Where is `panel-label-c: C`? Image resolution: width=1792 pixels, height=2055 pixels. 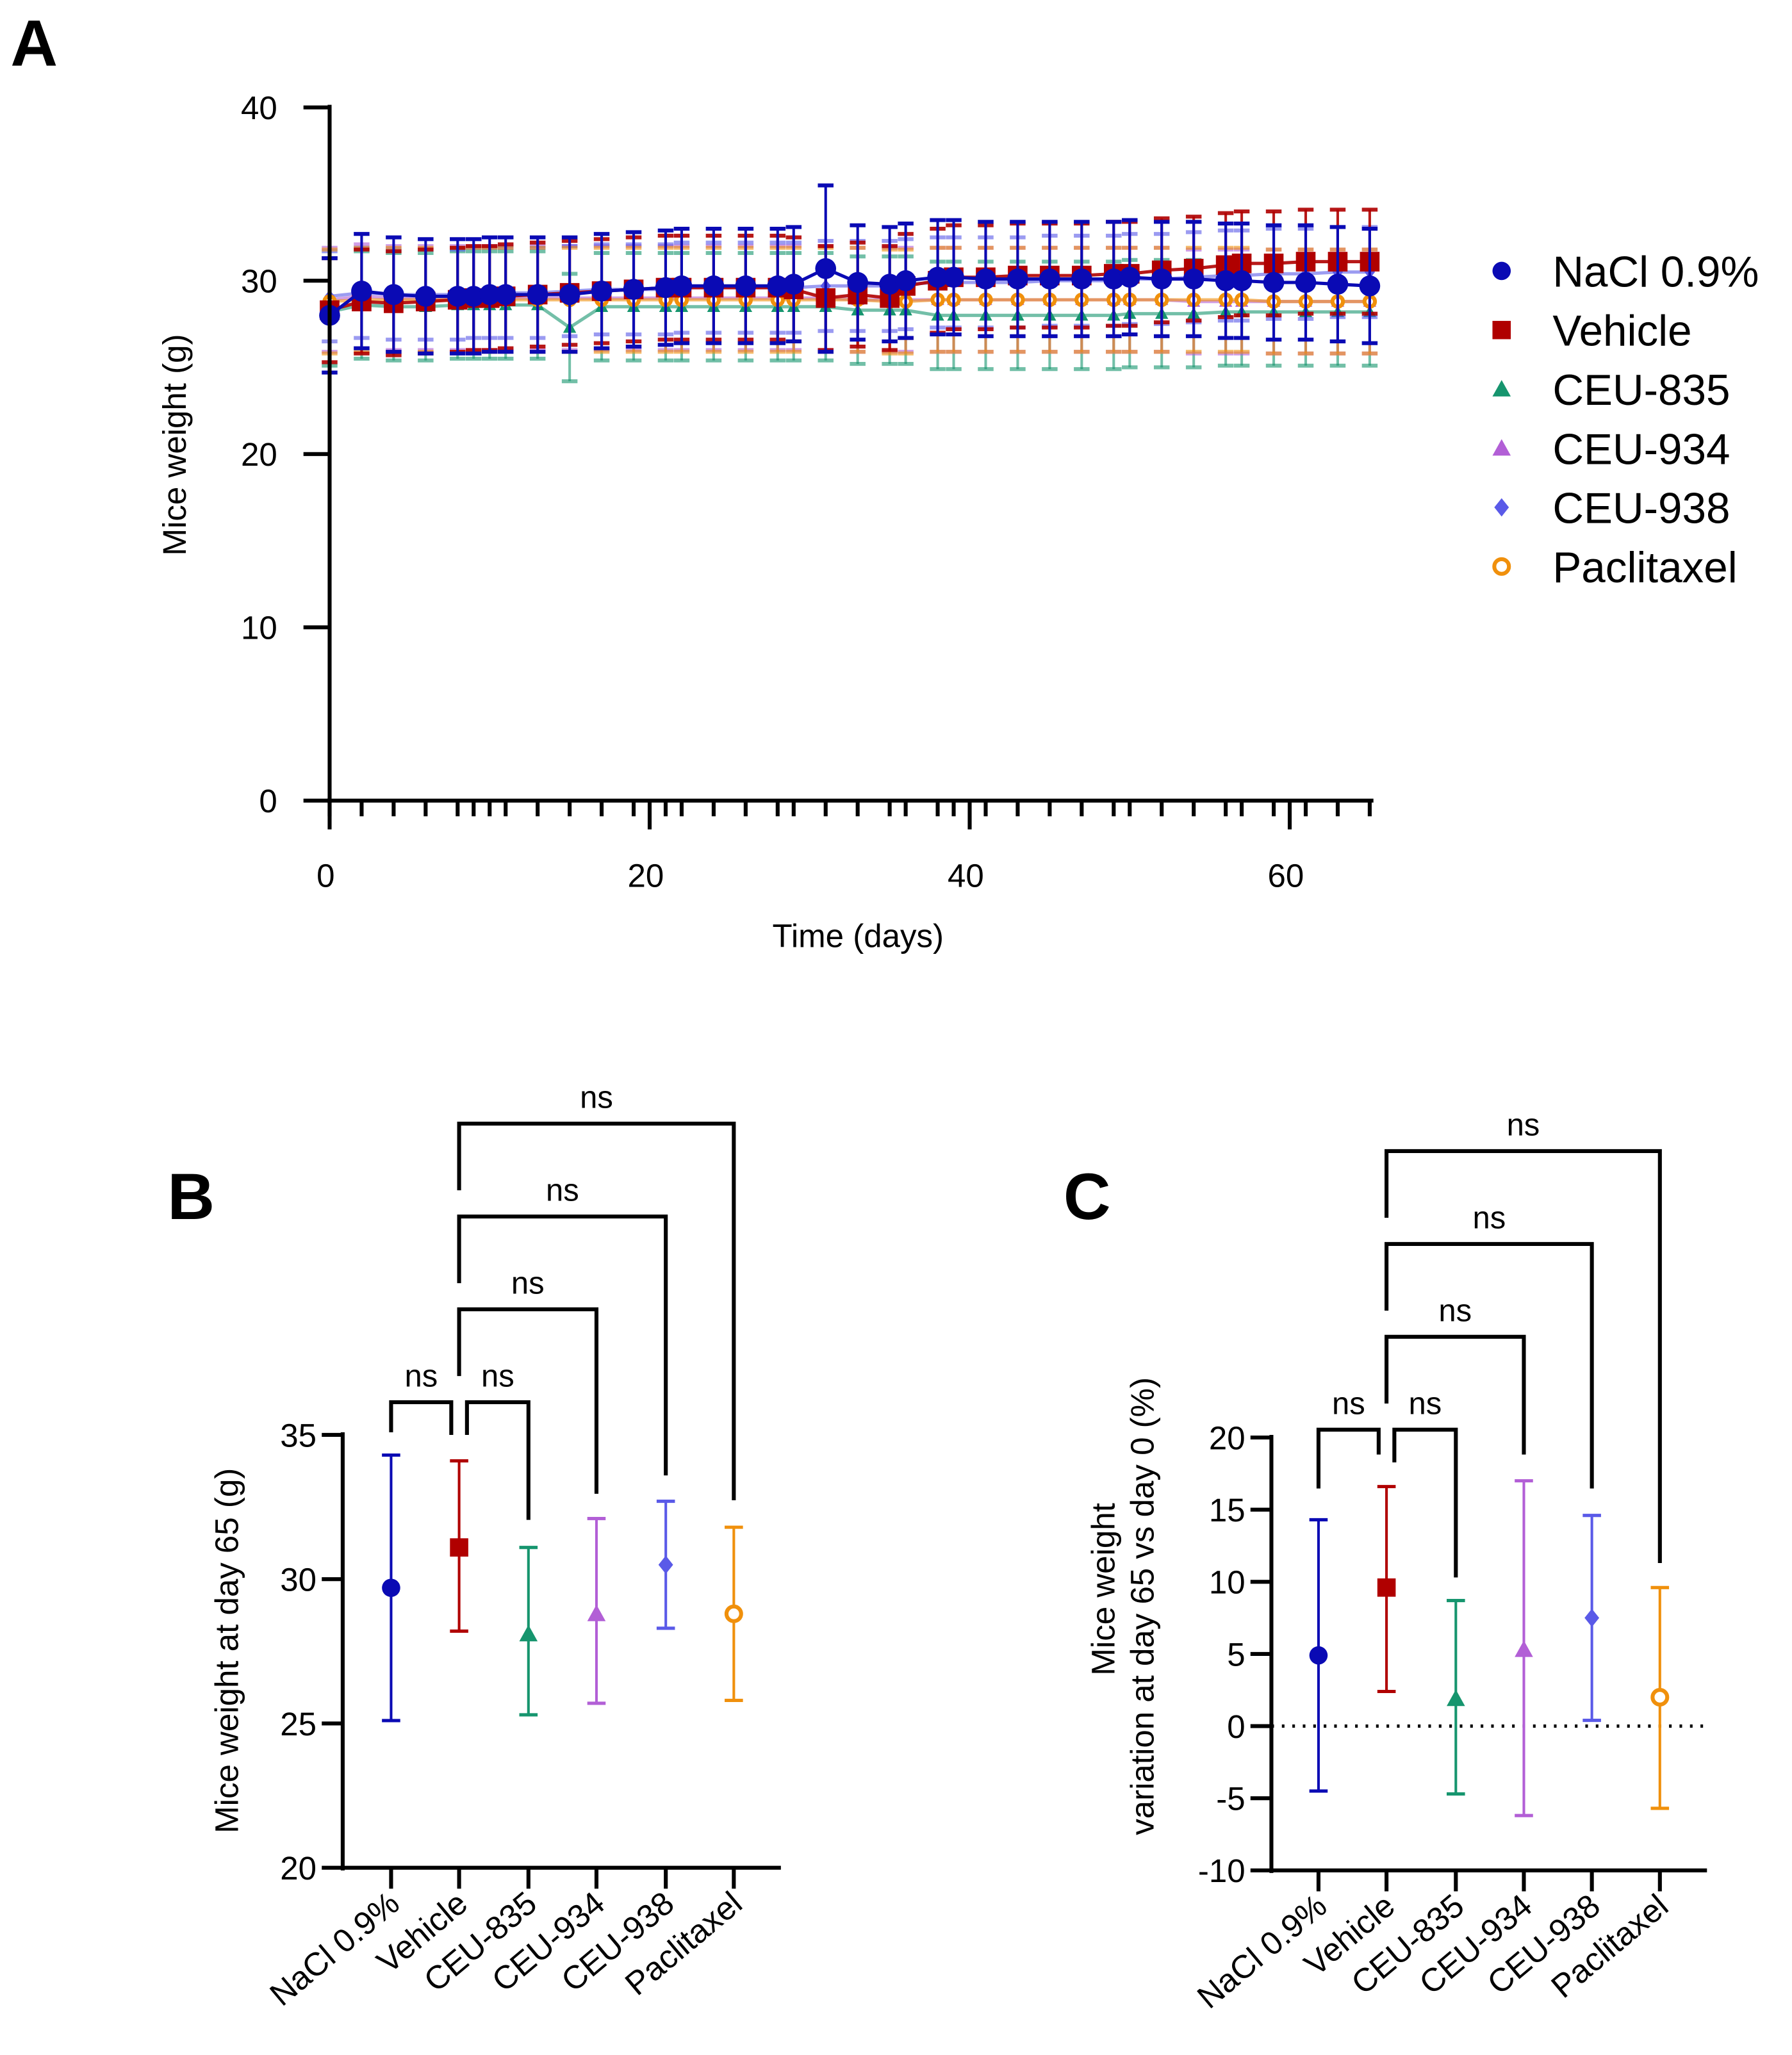 panel-label-c: C is located at coordinates (1087, 1196).